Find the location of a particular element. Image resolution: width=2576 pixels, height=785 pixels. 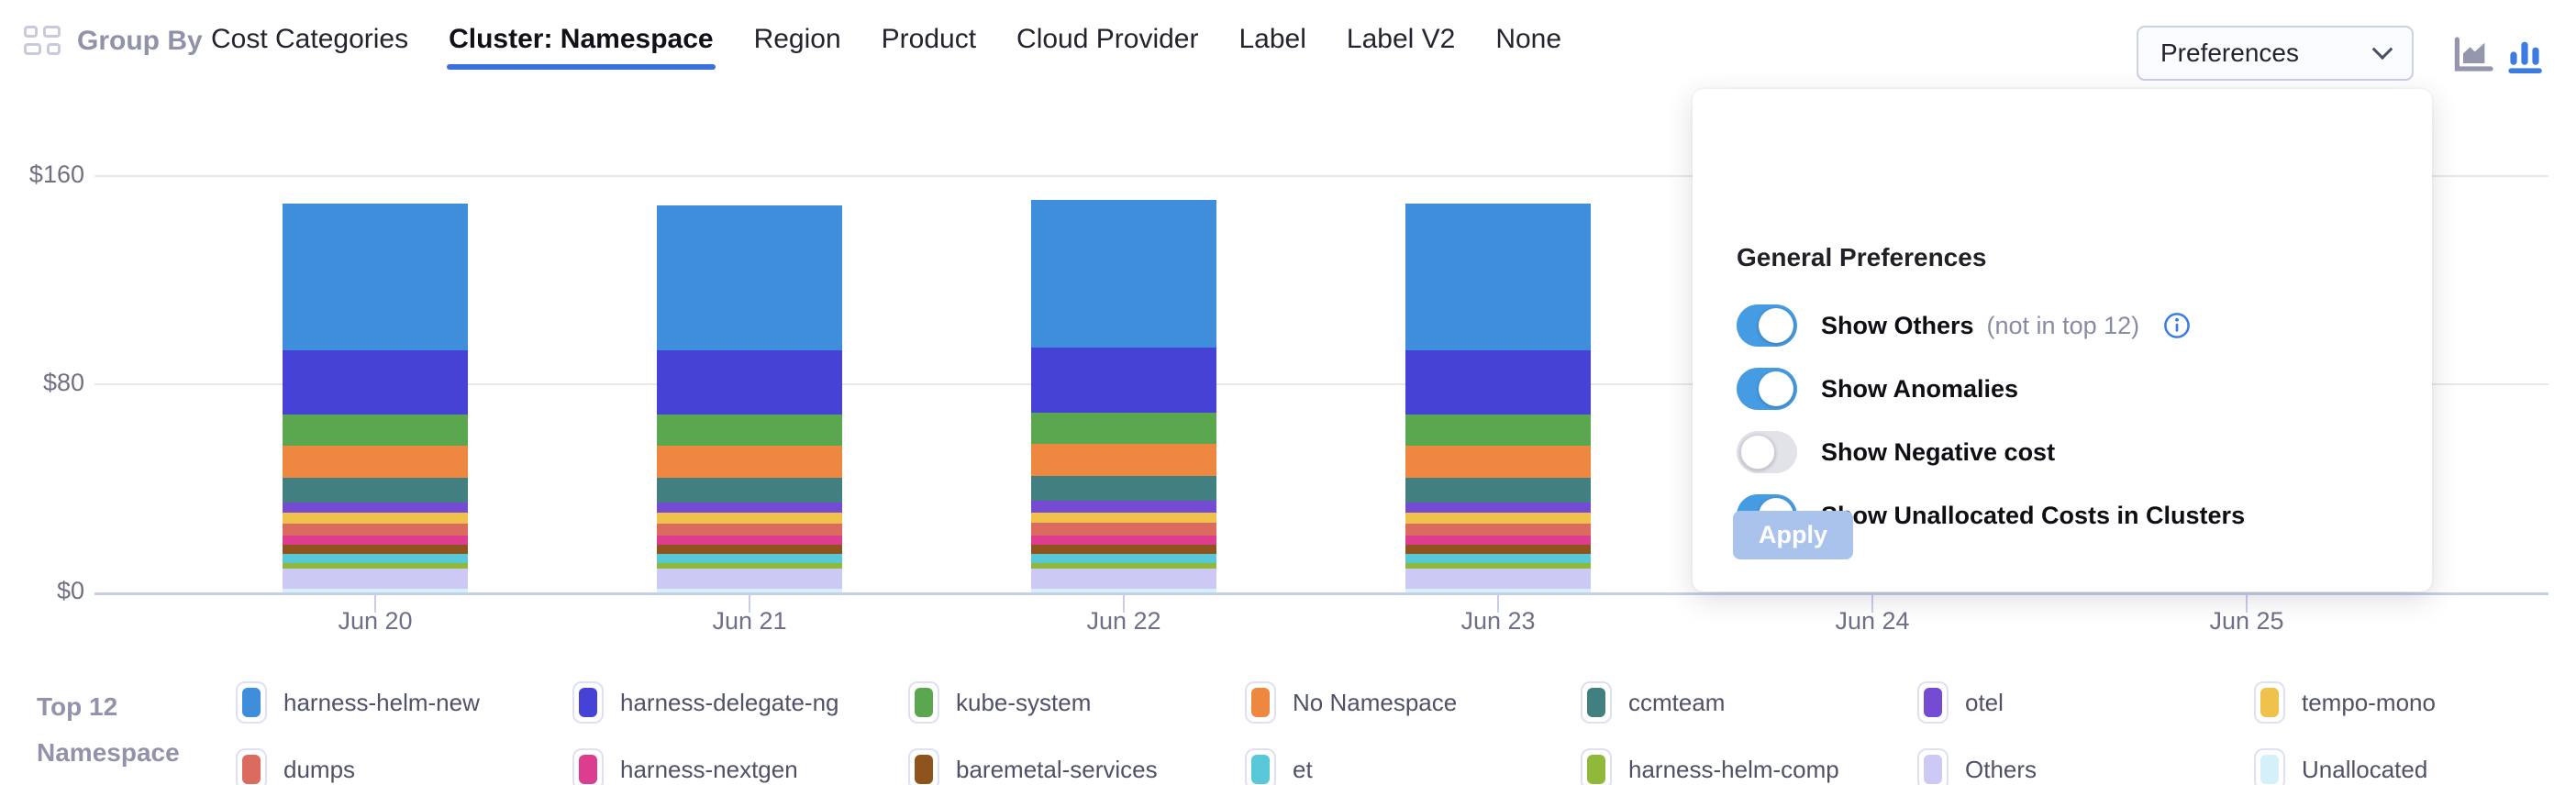

legend-label-harness-helm-comp: harness-helm-comp is located at coordinates (1733, 769).